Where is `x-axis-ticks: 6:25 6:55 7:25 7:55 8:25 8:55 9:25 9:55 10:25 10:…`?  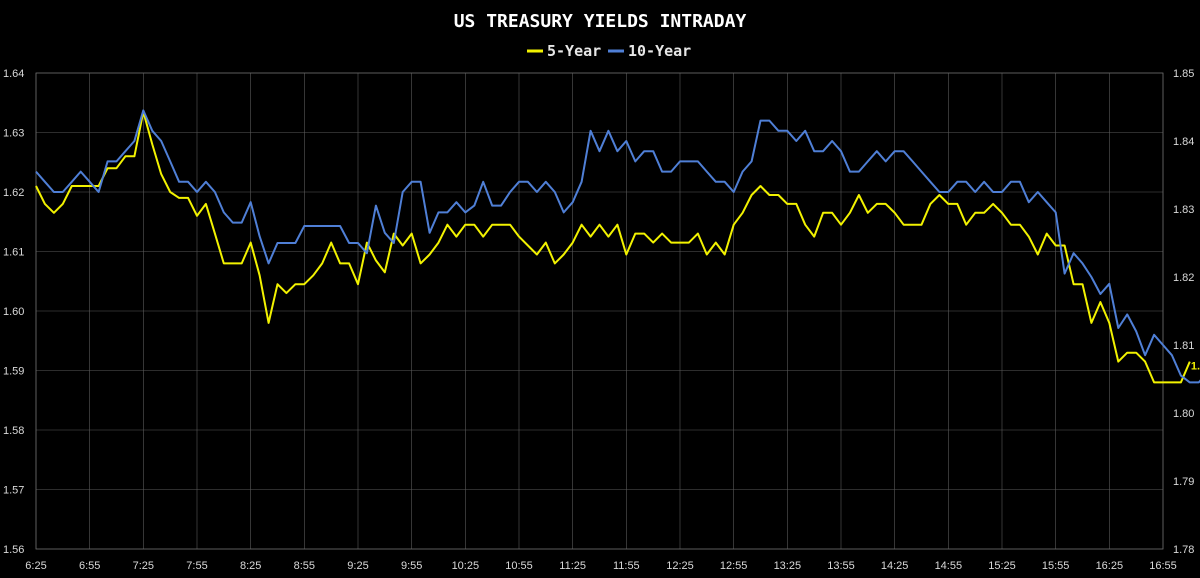 x-axis-ticks: 6:25 6:55 7:25 7:55 8:25 8:55 9:25 9:55 10:25 10:… is located at coordinates (600, 566).